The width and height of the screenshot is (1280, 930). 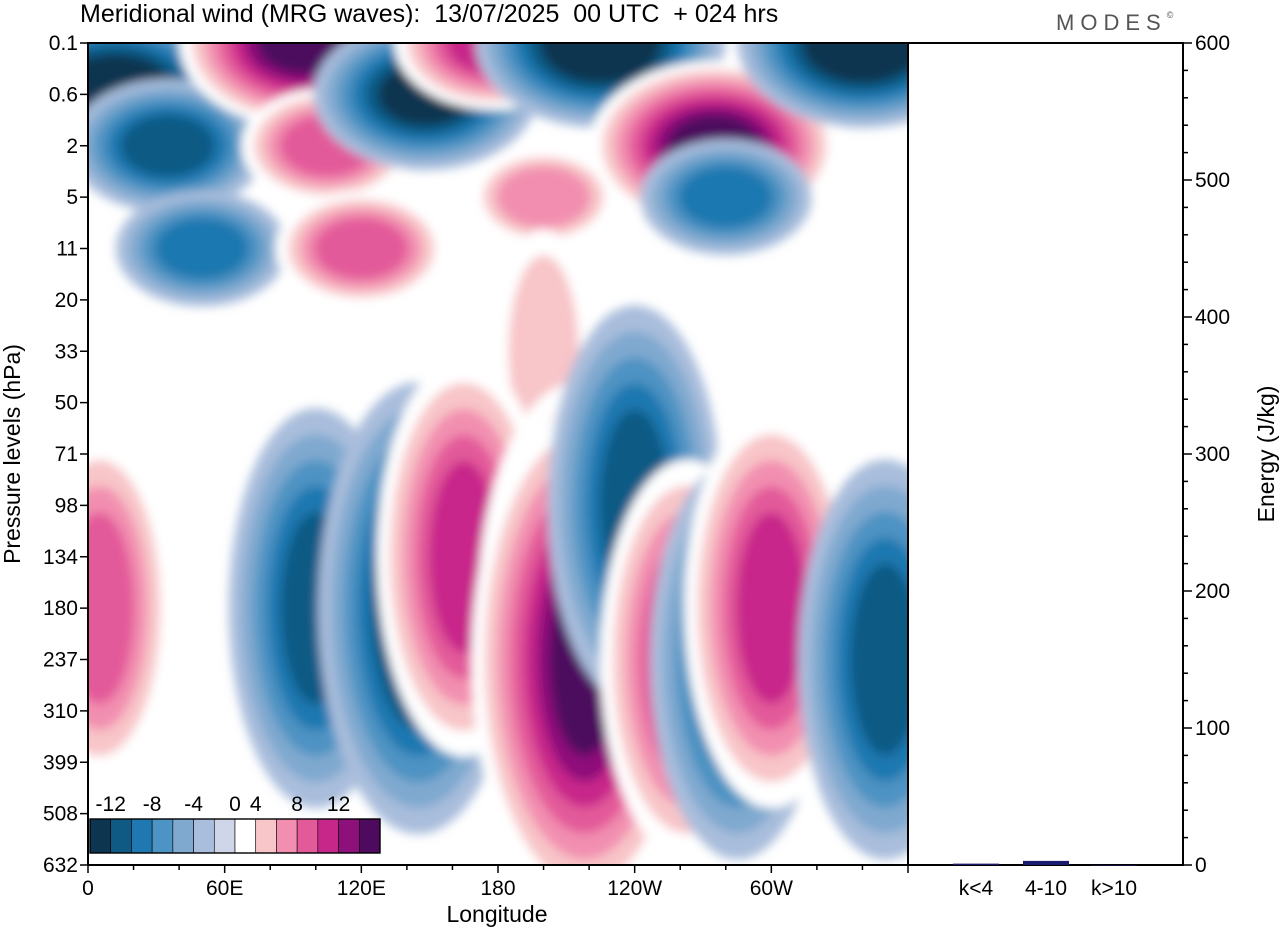 What do you see at coordinates (193, 804) in the screenshot?
I see `colorbar-label: -4` at bounding box center [193, 804].